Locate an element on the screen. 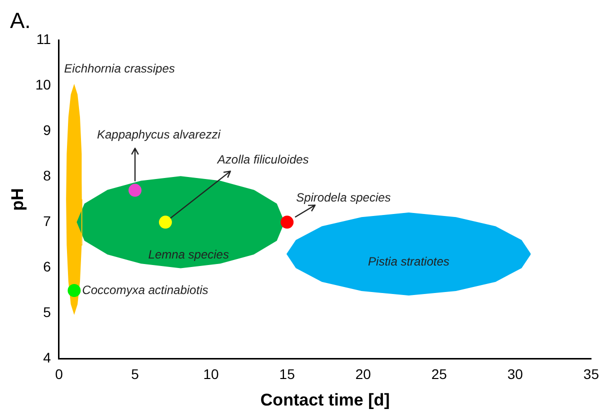 This screenshot has height=417, width=602. text: Azolla filiculoides is located at coordinates (262, 159).